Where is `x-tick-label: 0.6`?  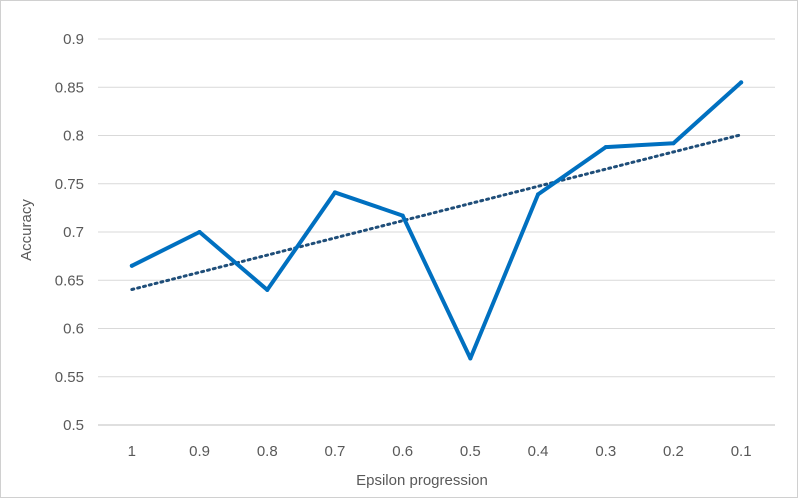
x-tick-label: 0.6 is located at coordinates (402, 451).